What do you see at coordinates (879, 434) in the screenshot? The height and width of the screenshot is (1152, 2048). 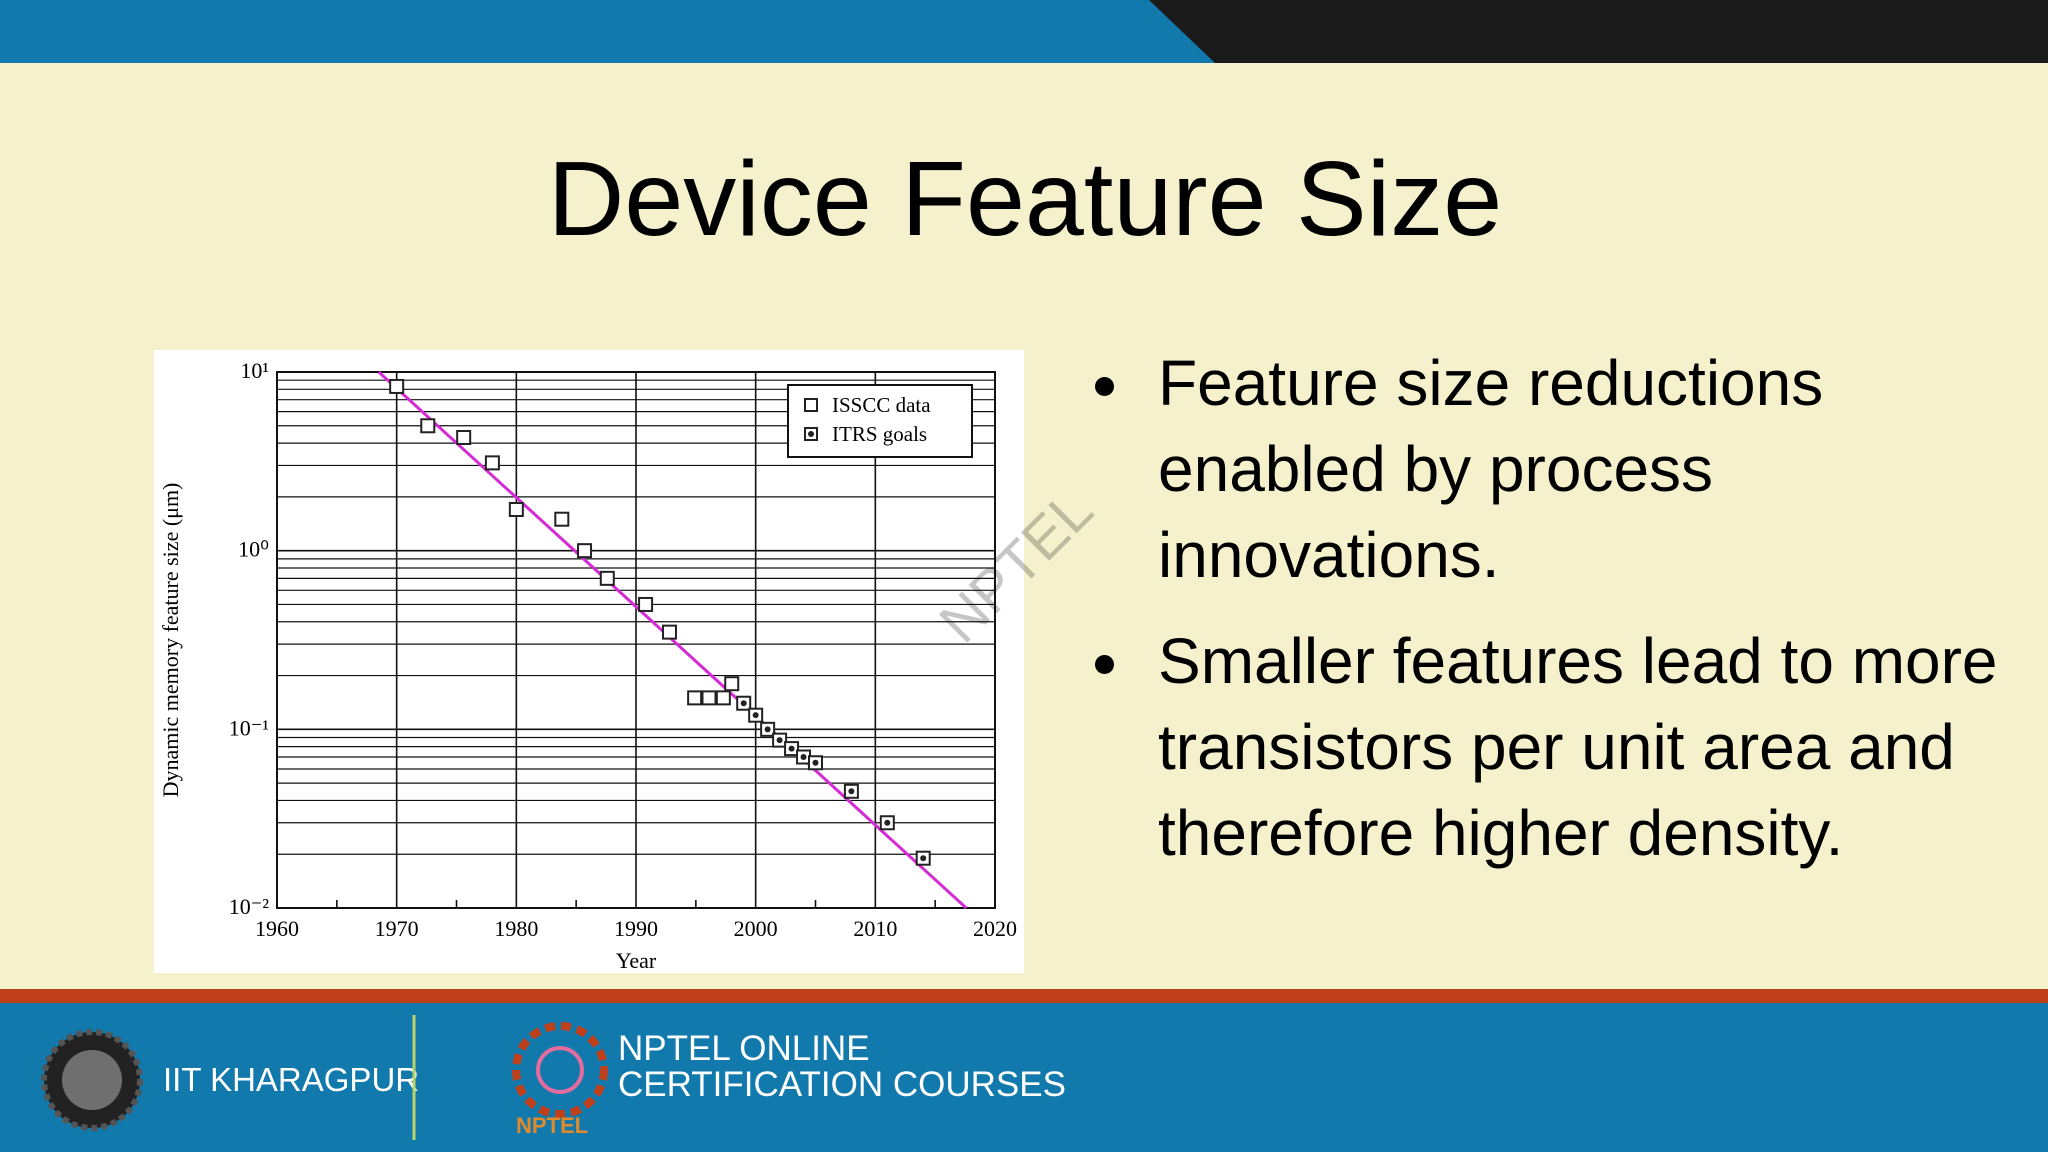 I see `legend-label: ITRS goals` at bounding box center [879, 434].